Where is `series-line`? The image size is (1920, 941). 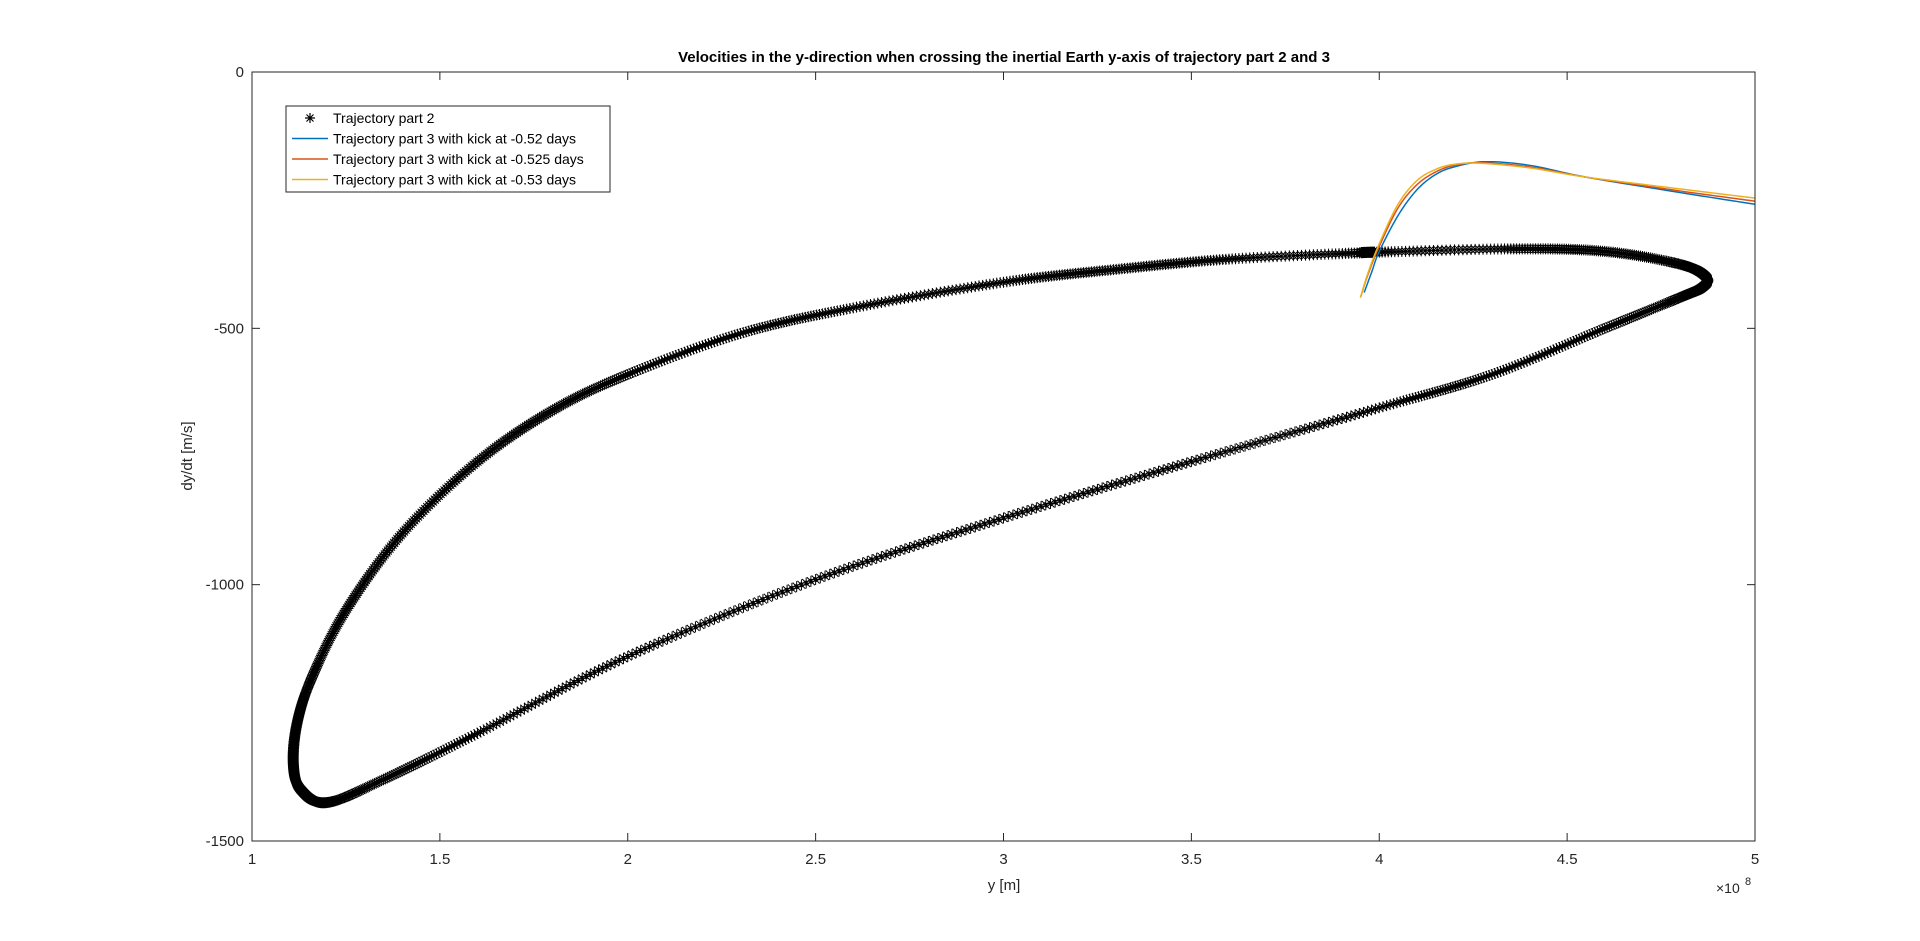 series-line is located at coordinates (1557, 230).